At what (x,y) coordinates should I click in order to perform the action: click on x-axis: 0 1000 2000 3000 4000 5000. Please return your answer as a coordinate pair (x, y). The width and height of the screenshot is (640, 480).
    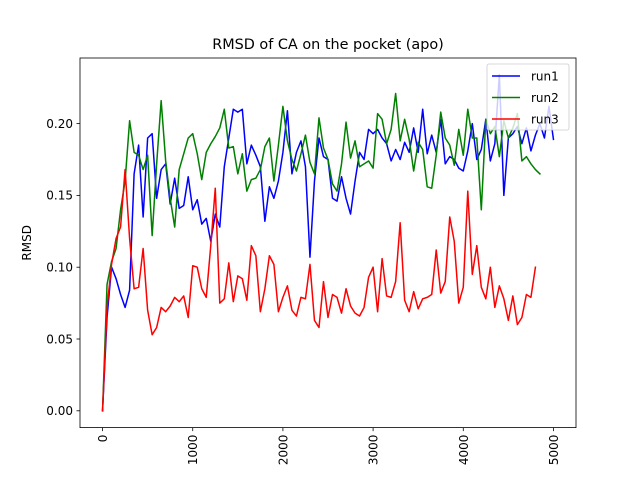
    Looking at the image, I should click on (328, 446).